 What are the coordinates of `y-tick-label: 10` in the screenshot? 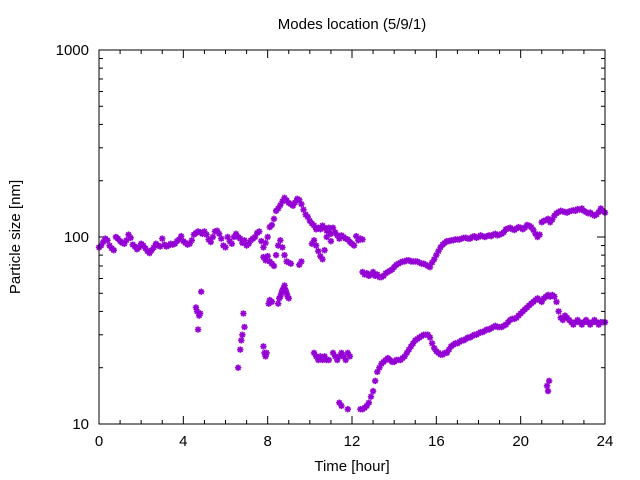 It's located at (80, 424).